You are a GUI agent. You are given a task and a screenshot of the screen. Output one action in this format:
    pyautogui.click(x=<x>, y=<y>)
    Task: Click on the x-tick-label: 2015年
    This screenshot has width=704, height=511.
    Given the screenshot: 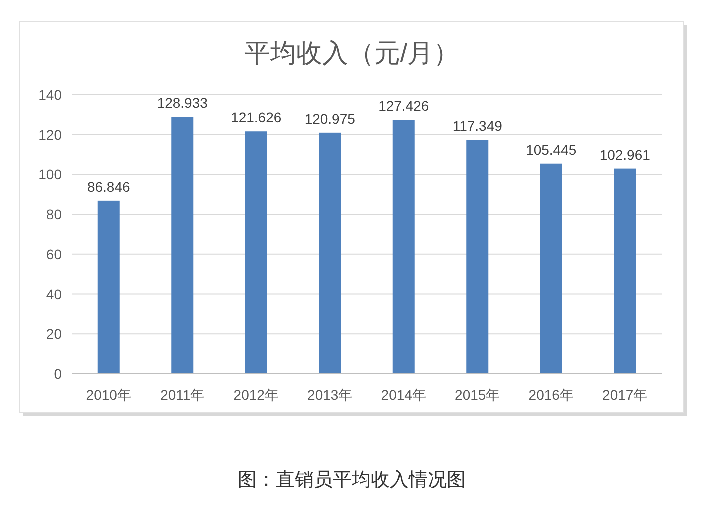 What is the action you would take?
    pyautogui.click(x=477, y=395)
    